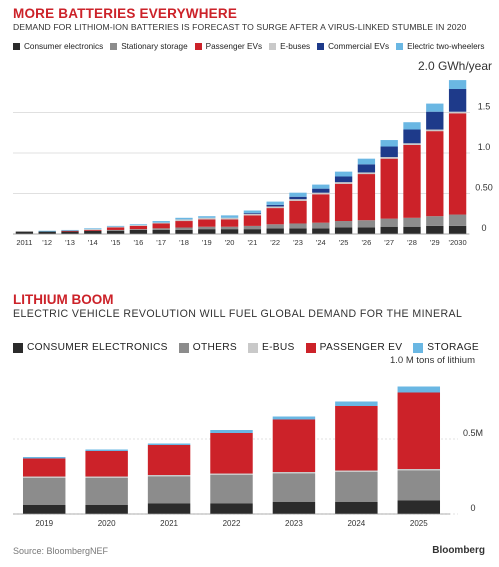 This screenshot has width=499, height=567. Describe the element at coordinates (61, 551) in the screenshot. I see `source-note: Source: BloombergNEF` at that location.